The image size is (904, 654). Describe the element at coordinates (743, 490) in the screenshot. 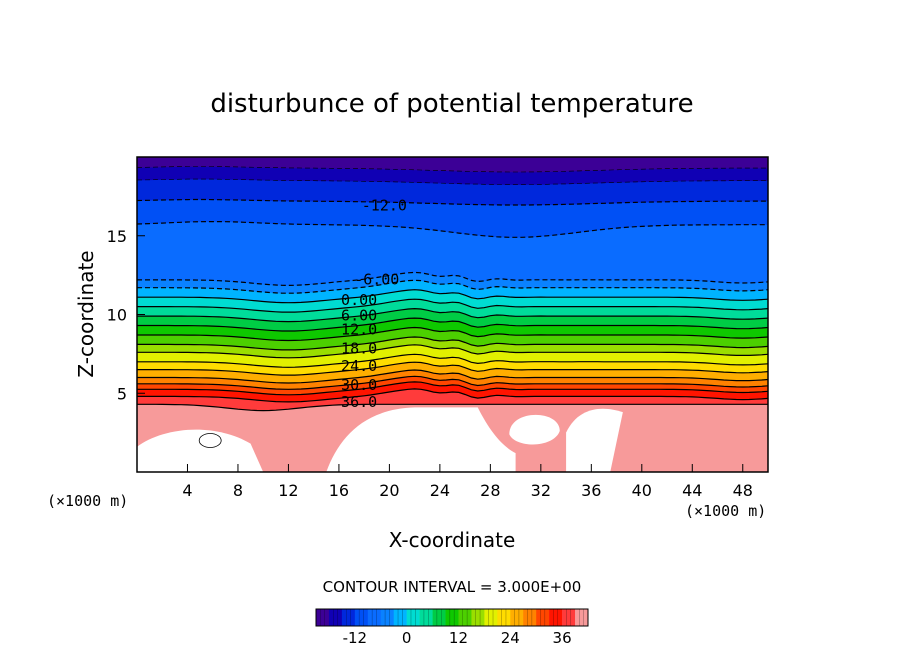

I see `x-tick-label: 48` at that location.